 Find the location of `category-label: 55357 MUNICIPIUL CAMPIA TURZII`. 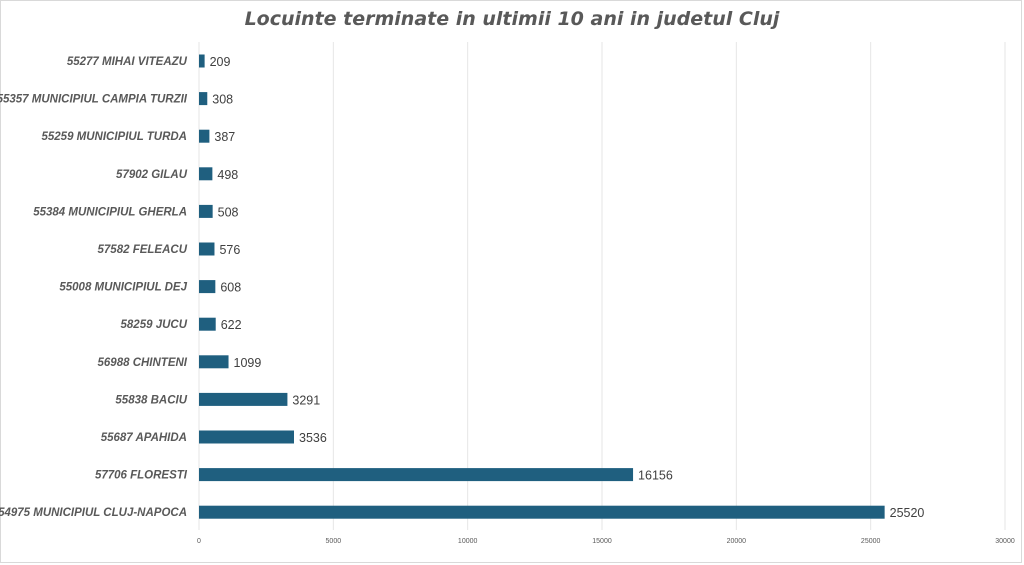

category-label: 55357 MUNICIPIUL CAMPIA TURZII is located at coordinates (94, 100).